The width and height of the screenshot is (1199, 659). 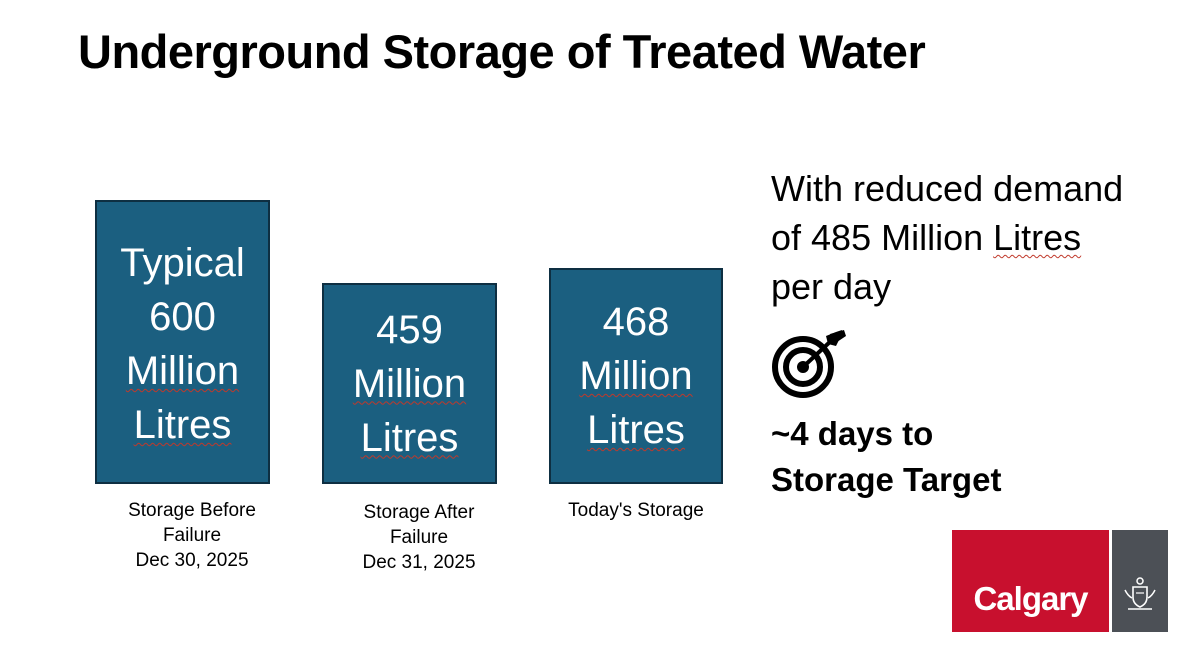 I want to click on storage-before-failure-box: Typical 600 Million Litres, so click(x=182, y=342).